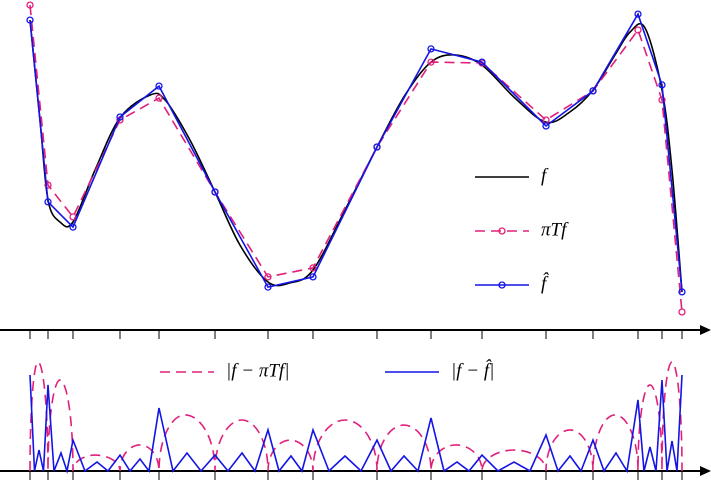 The image size is (711, 481). Describe the element at coordinates (257, 370) in the screenshot. I see `legend-label: |f − πTf|` at that location.